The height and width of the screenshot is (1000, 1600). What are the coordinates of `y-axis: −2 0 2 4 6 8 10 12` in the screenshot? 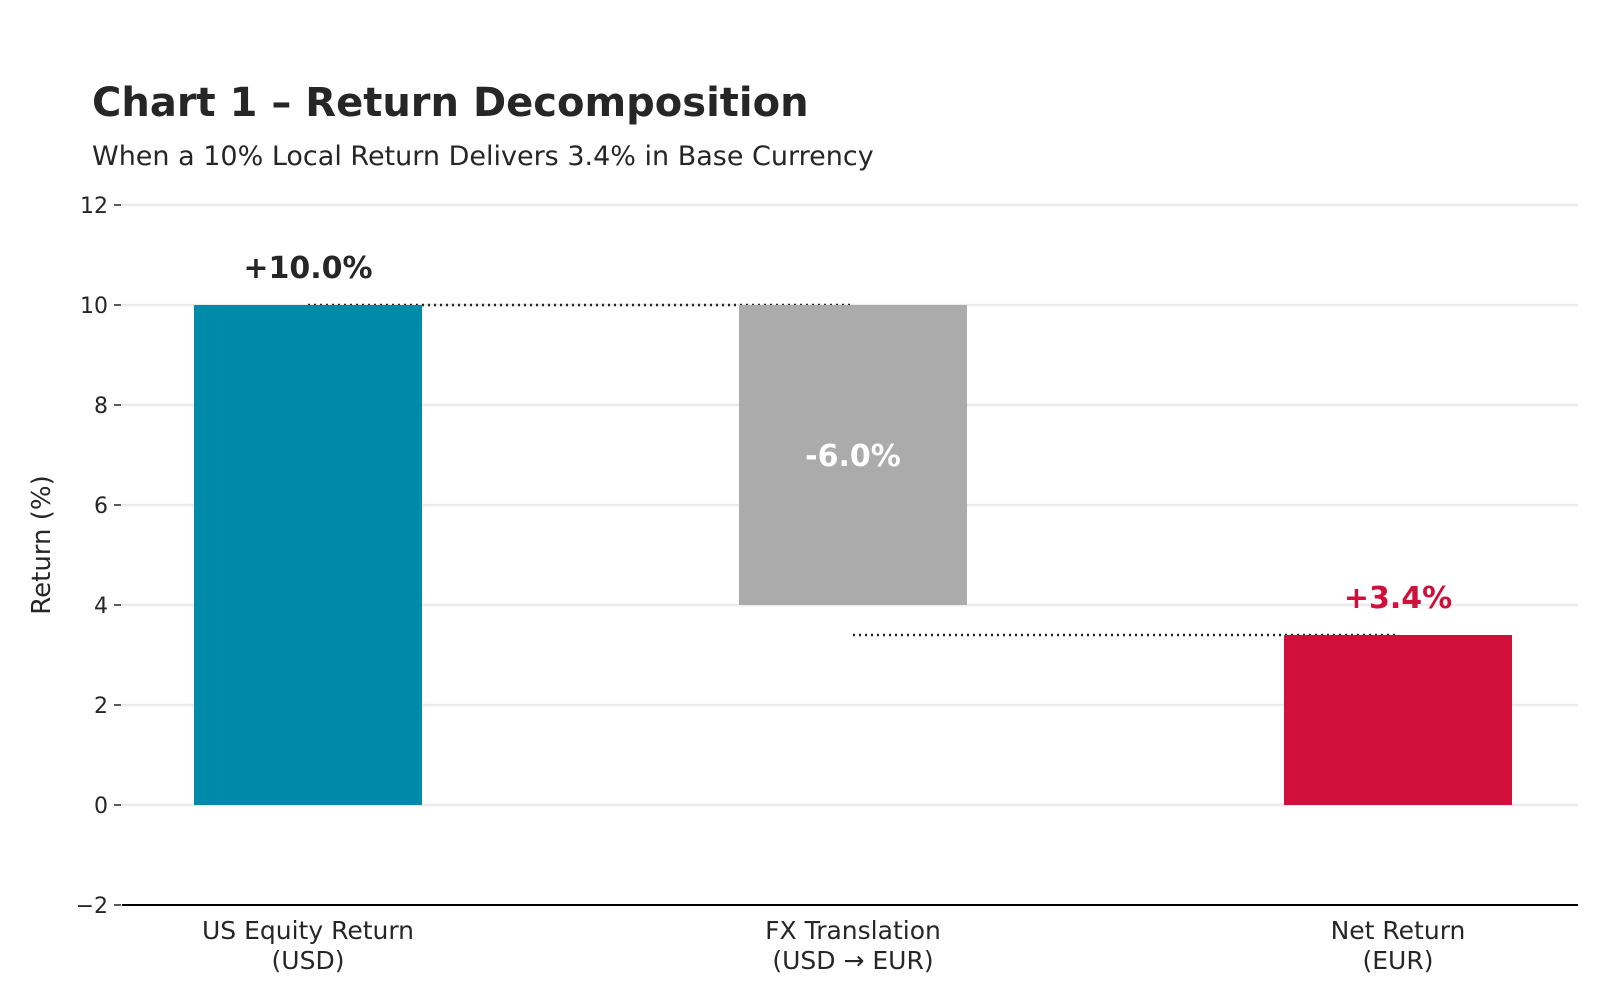 It's located at (98, 556).